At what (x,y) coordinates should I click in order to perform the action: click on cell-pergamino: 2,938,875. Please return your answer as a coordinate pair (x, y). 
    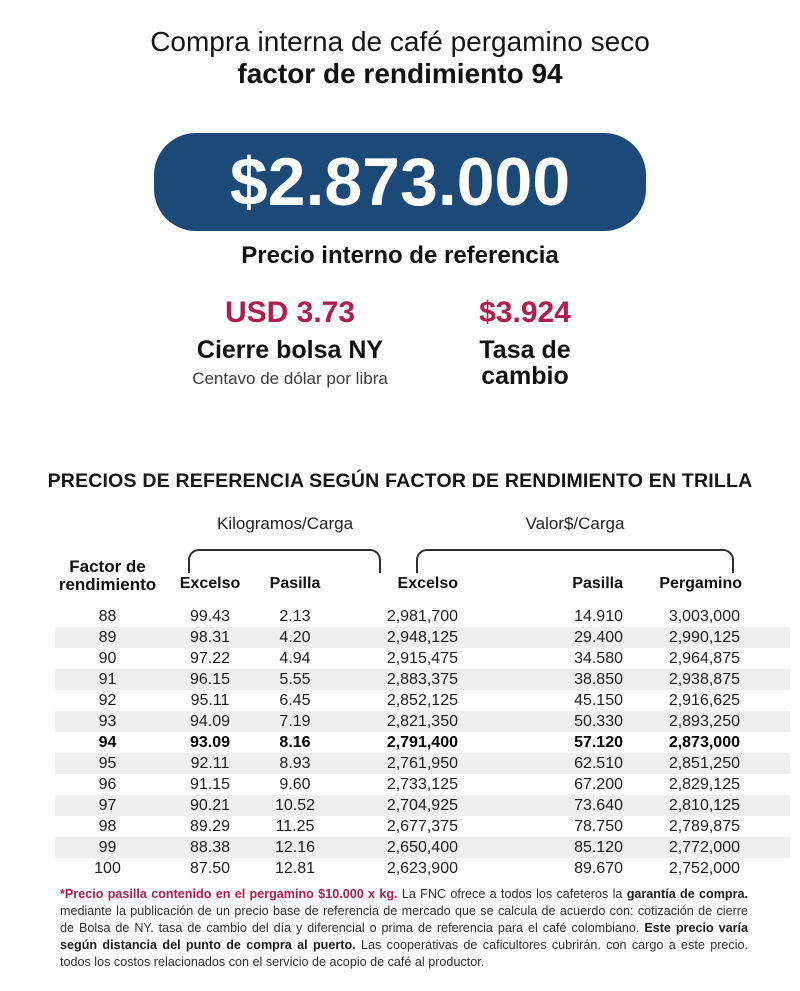
    Looking at the image, I should click on (704, 679).